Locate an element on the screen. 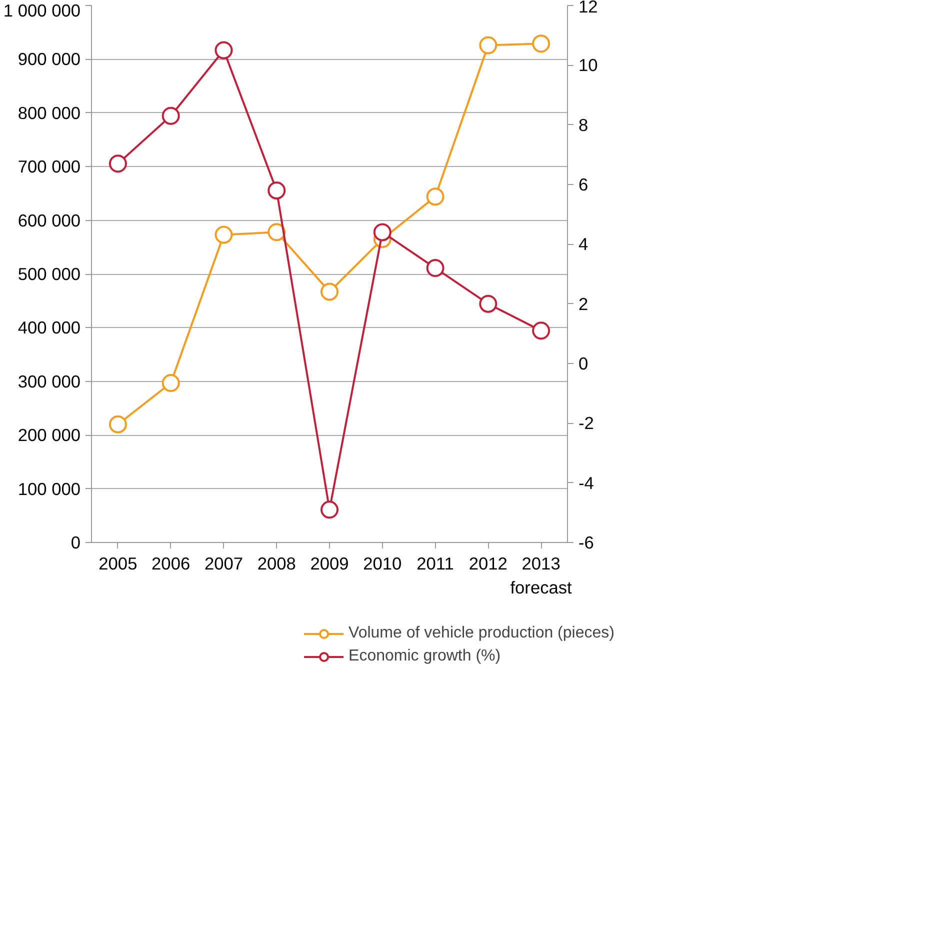 This screenshot has width=950, height=936. y2-tick-label: 0 is located at coordinates (583, 364).